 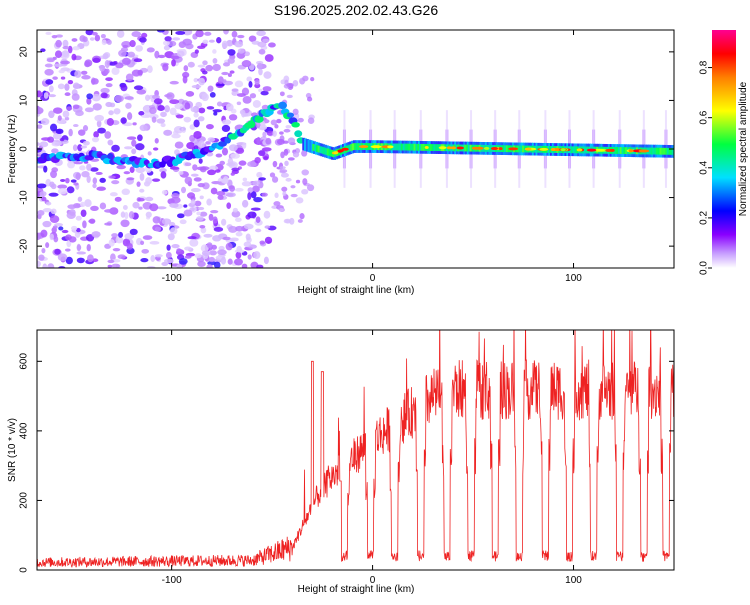 I want to click on colorbar-tick-label: 0.6, so click(x=704, y=117).